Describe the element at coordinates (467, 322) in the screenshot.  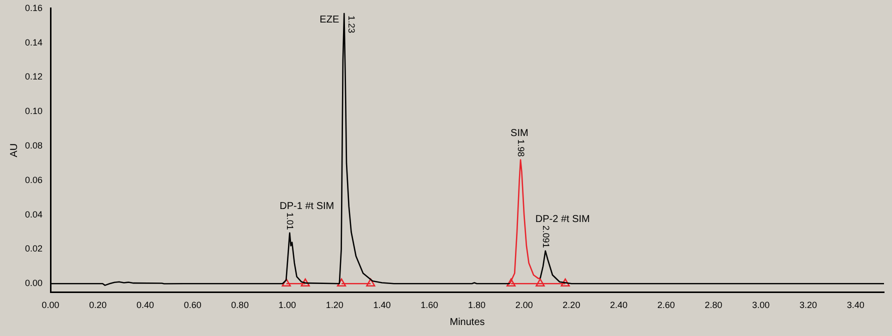
I see `x-axis-title: Minutes` at that location.